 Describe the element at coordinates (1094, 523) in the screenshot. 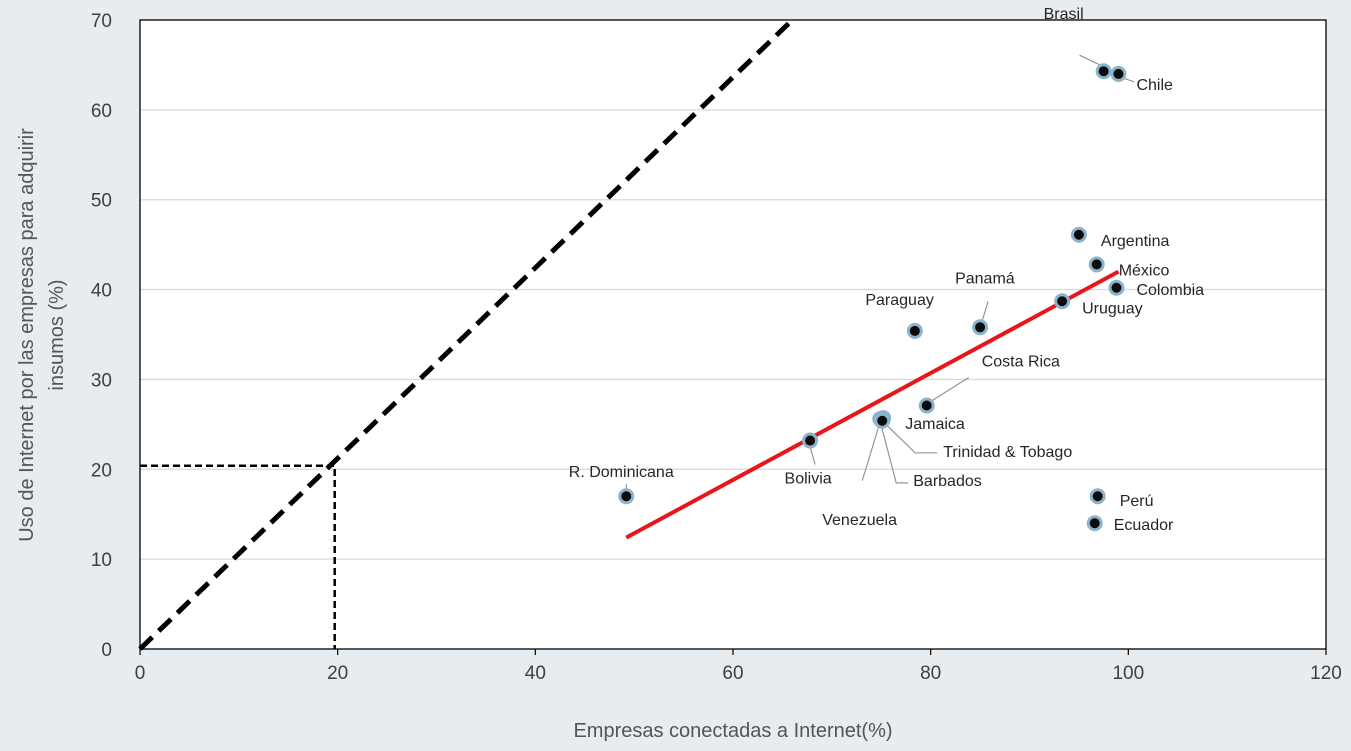

I see `point-ecuador` at that location.